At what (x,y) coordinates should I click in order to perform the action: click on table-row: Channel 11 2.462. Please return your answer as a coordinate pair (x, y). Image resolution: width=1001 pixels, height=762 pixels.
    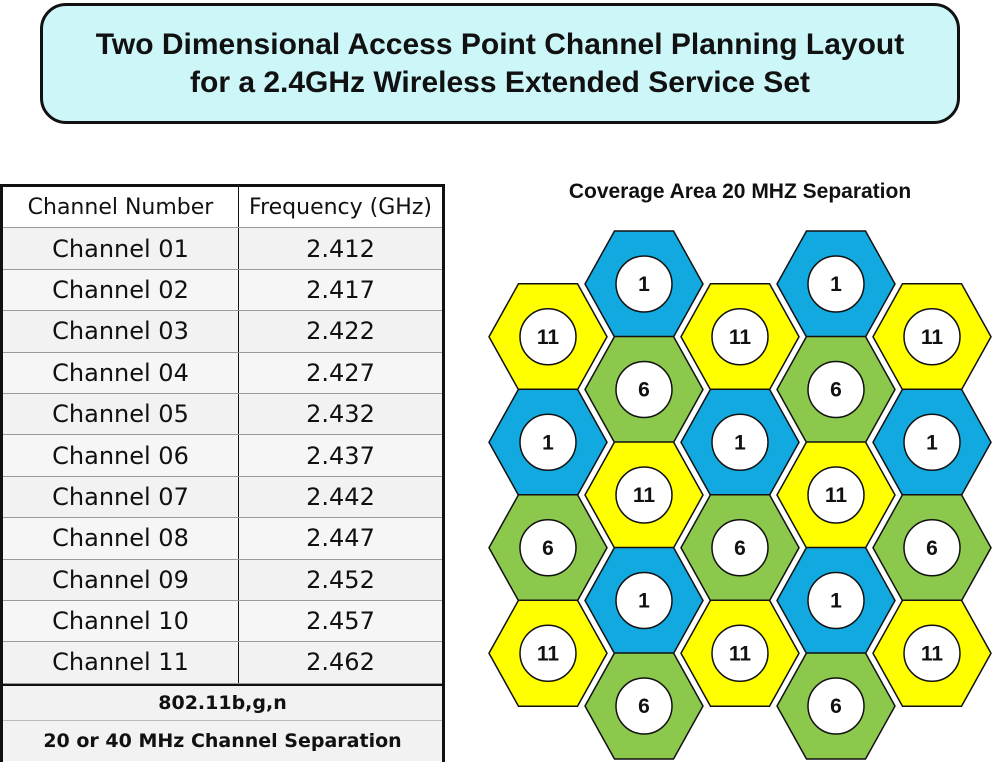
    Looking at the image, I should click on (222, 663).